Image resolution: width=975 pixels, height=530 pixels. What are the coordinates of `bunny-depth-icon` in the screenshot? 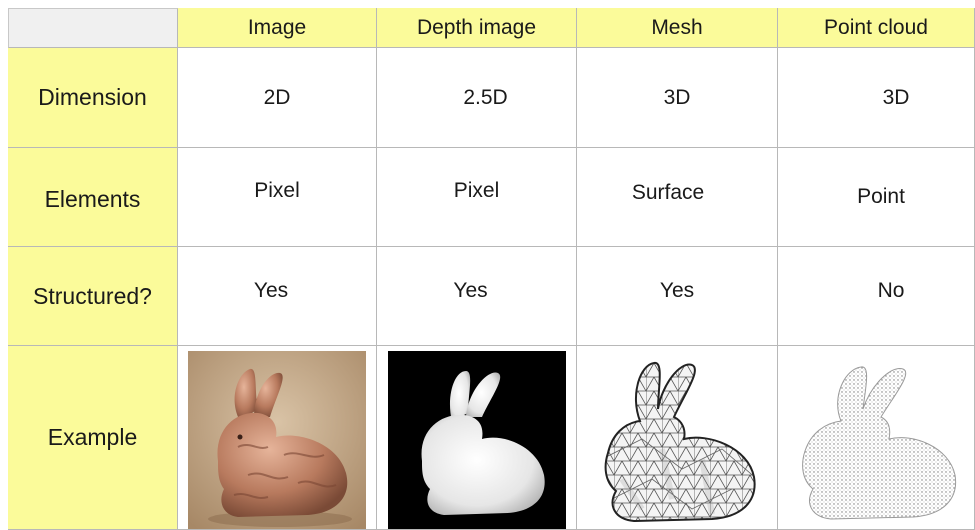 It's located at (476, 440).